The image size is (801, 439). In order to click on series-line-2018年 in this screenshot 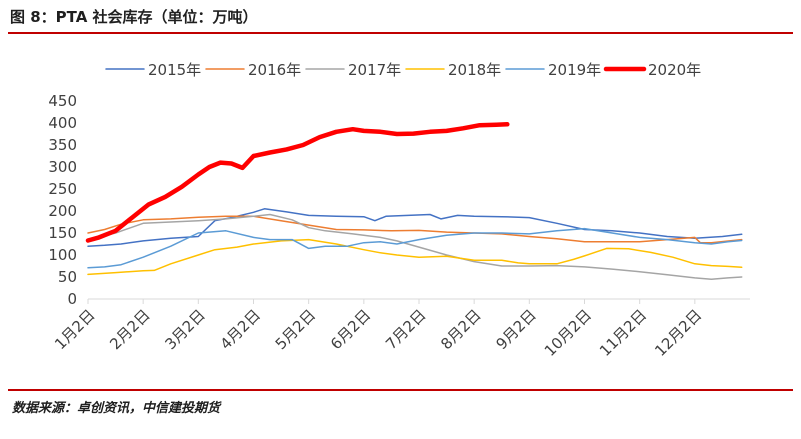, I will do `click(415, 257)`.